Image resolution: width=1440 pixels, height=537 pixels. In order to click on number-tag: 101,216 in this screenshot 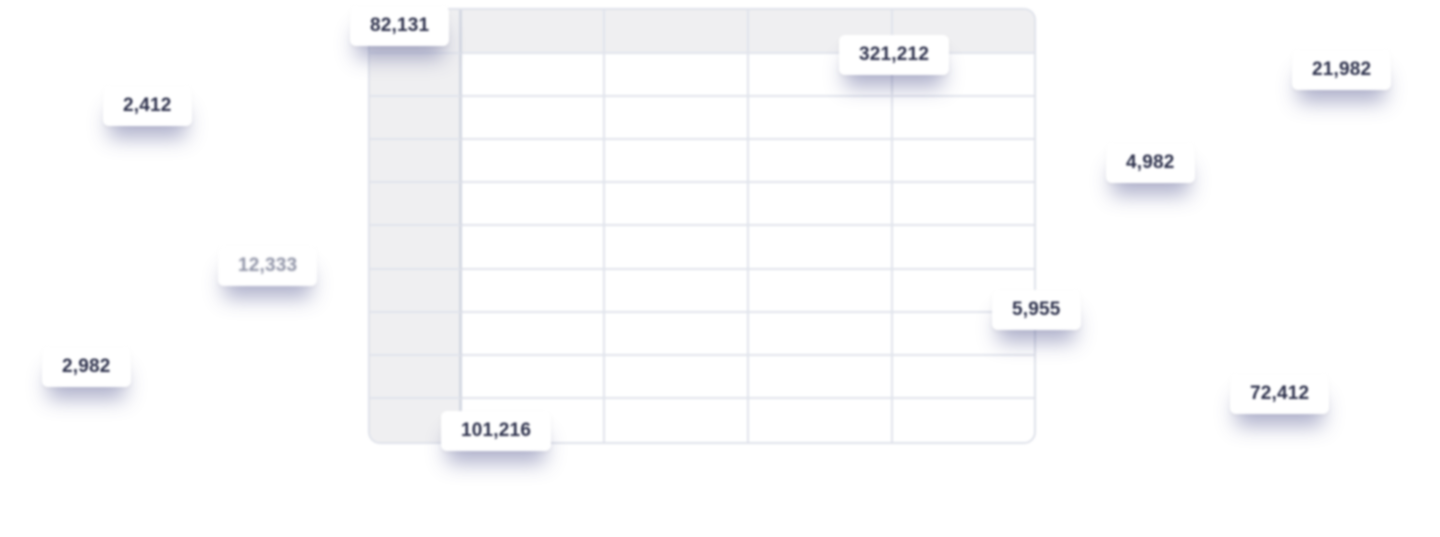, I will do `click(496, 431)`.